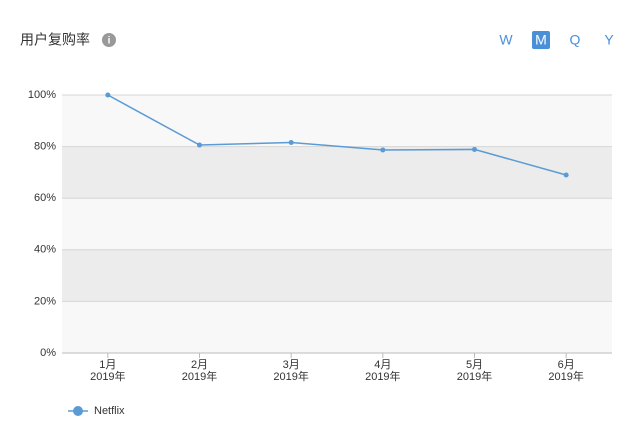 This screenshot has width=640, height=442. I want to click on toggle-bg, so click(541, 40).